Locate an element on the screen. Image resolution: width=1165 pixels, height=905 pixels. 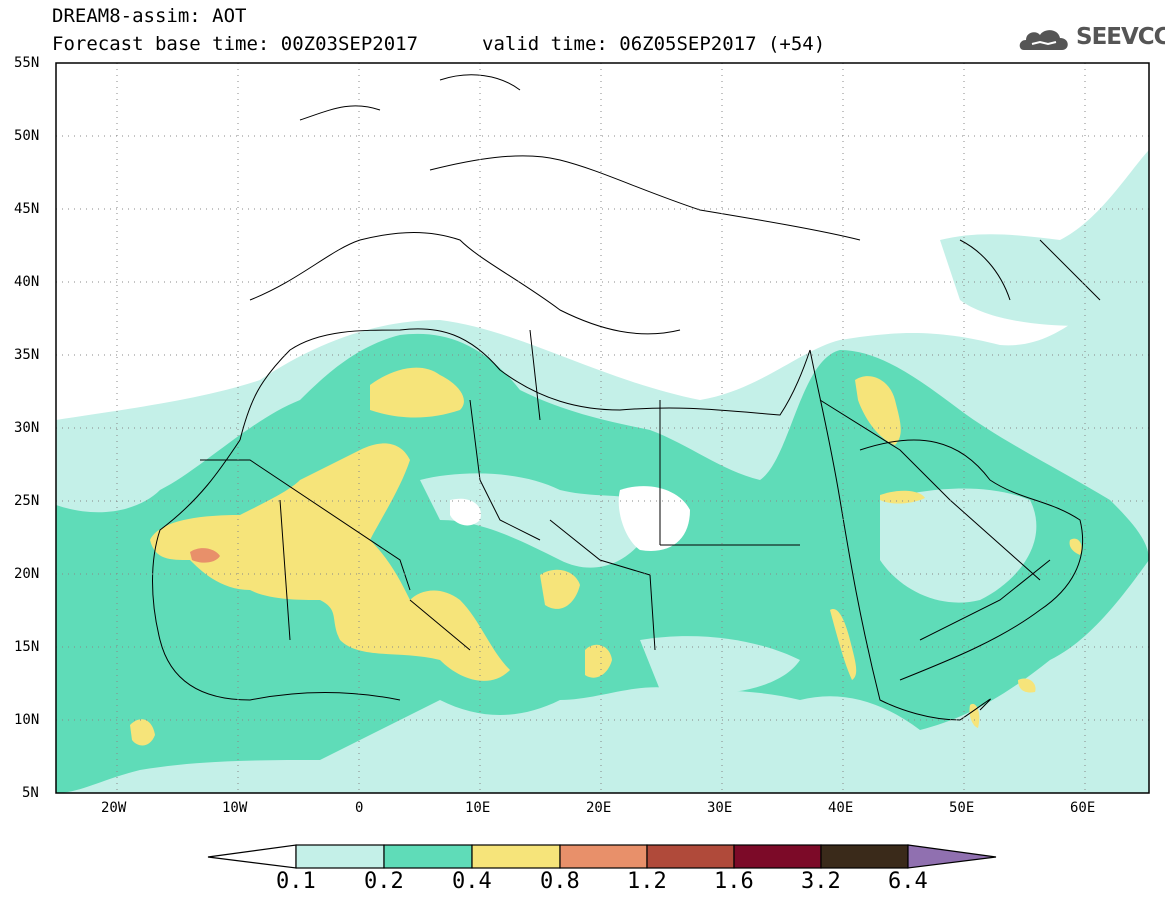
aot-band-0.1-inner2 is located at coordinates (958, 545).